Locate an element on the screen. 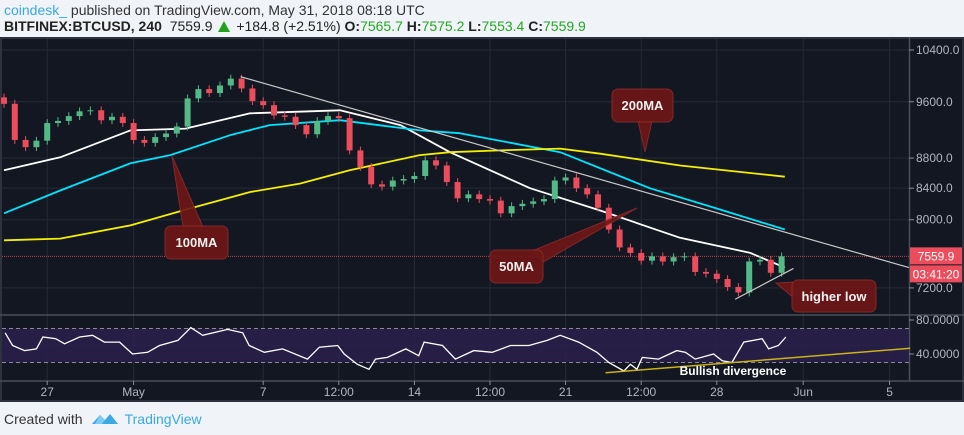  up-triangle-icon is located at coordinates (224, 26).